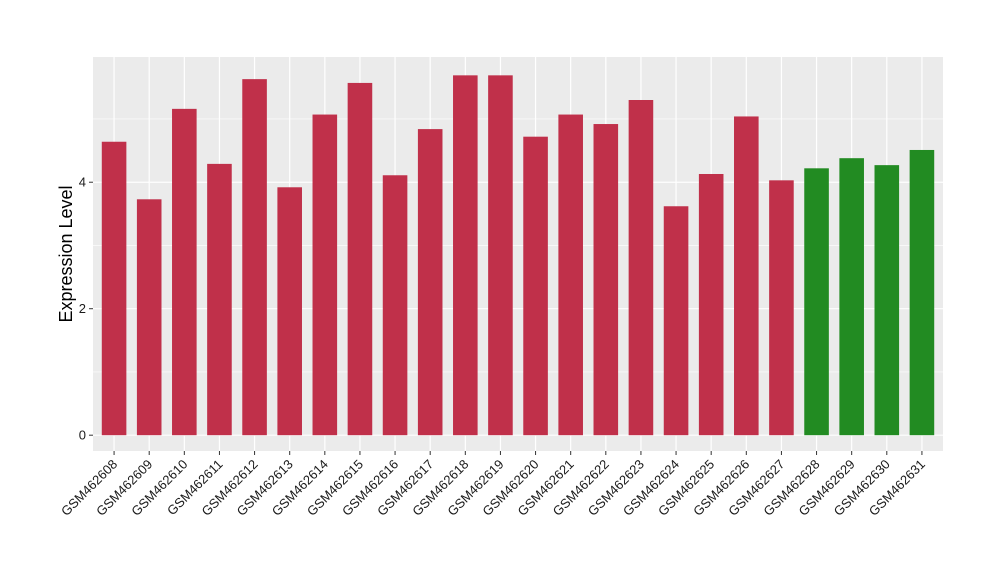  Describe the element at coordinates (82, 308) in the screenshot. I see `y-tick-label: 2` at that location.